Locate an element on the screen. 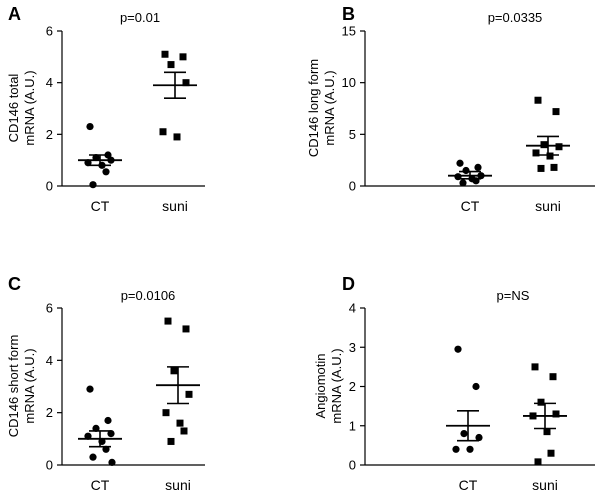 This screenshot has width=599, height=497. y-tick-label: 1 is located at coordinates (352, 425).